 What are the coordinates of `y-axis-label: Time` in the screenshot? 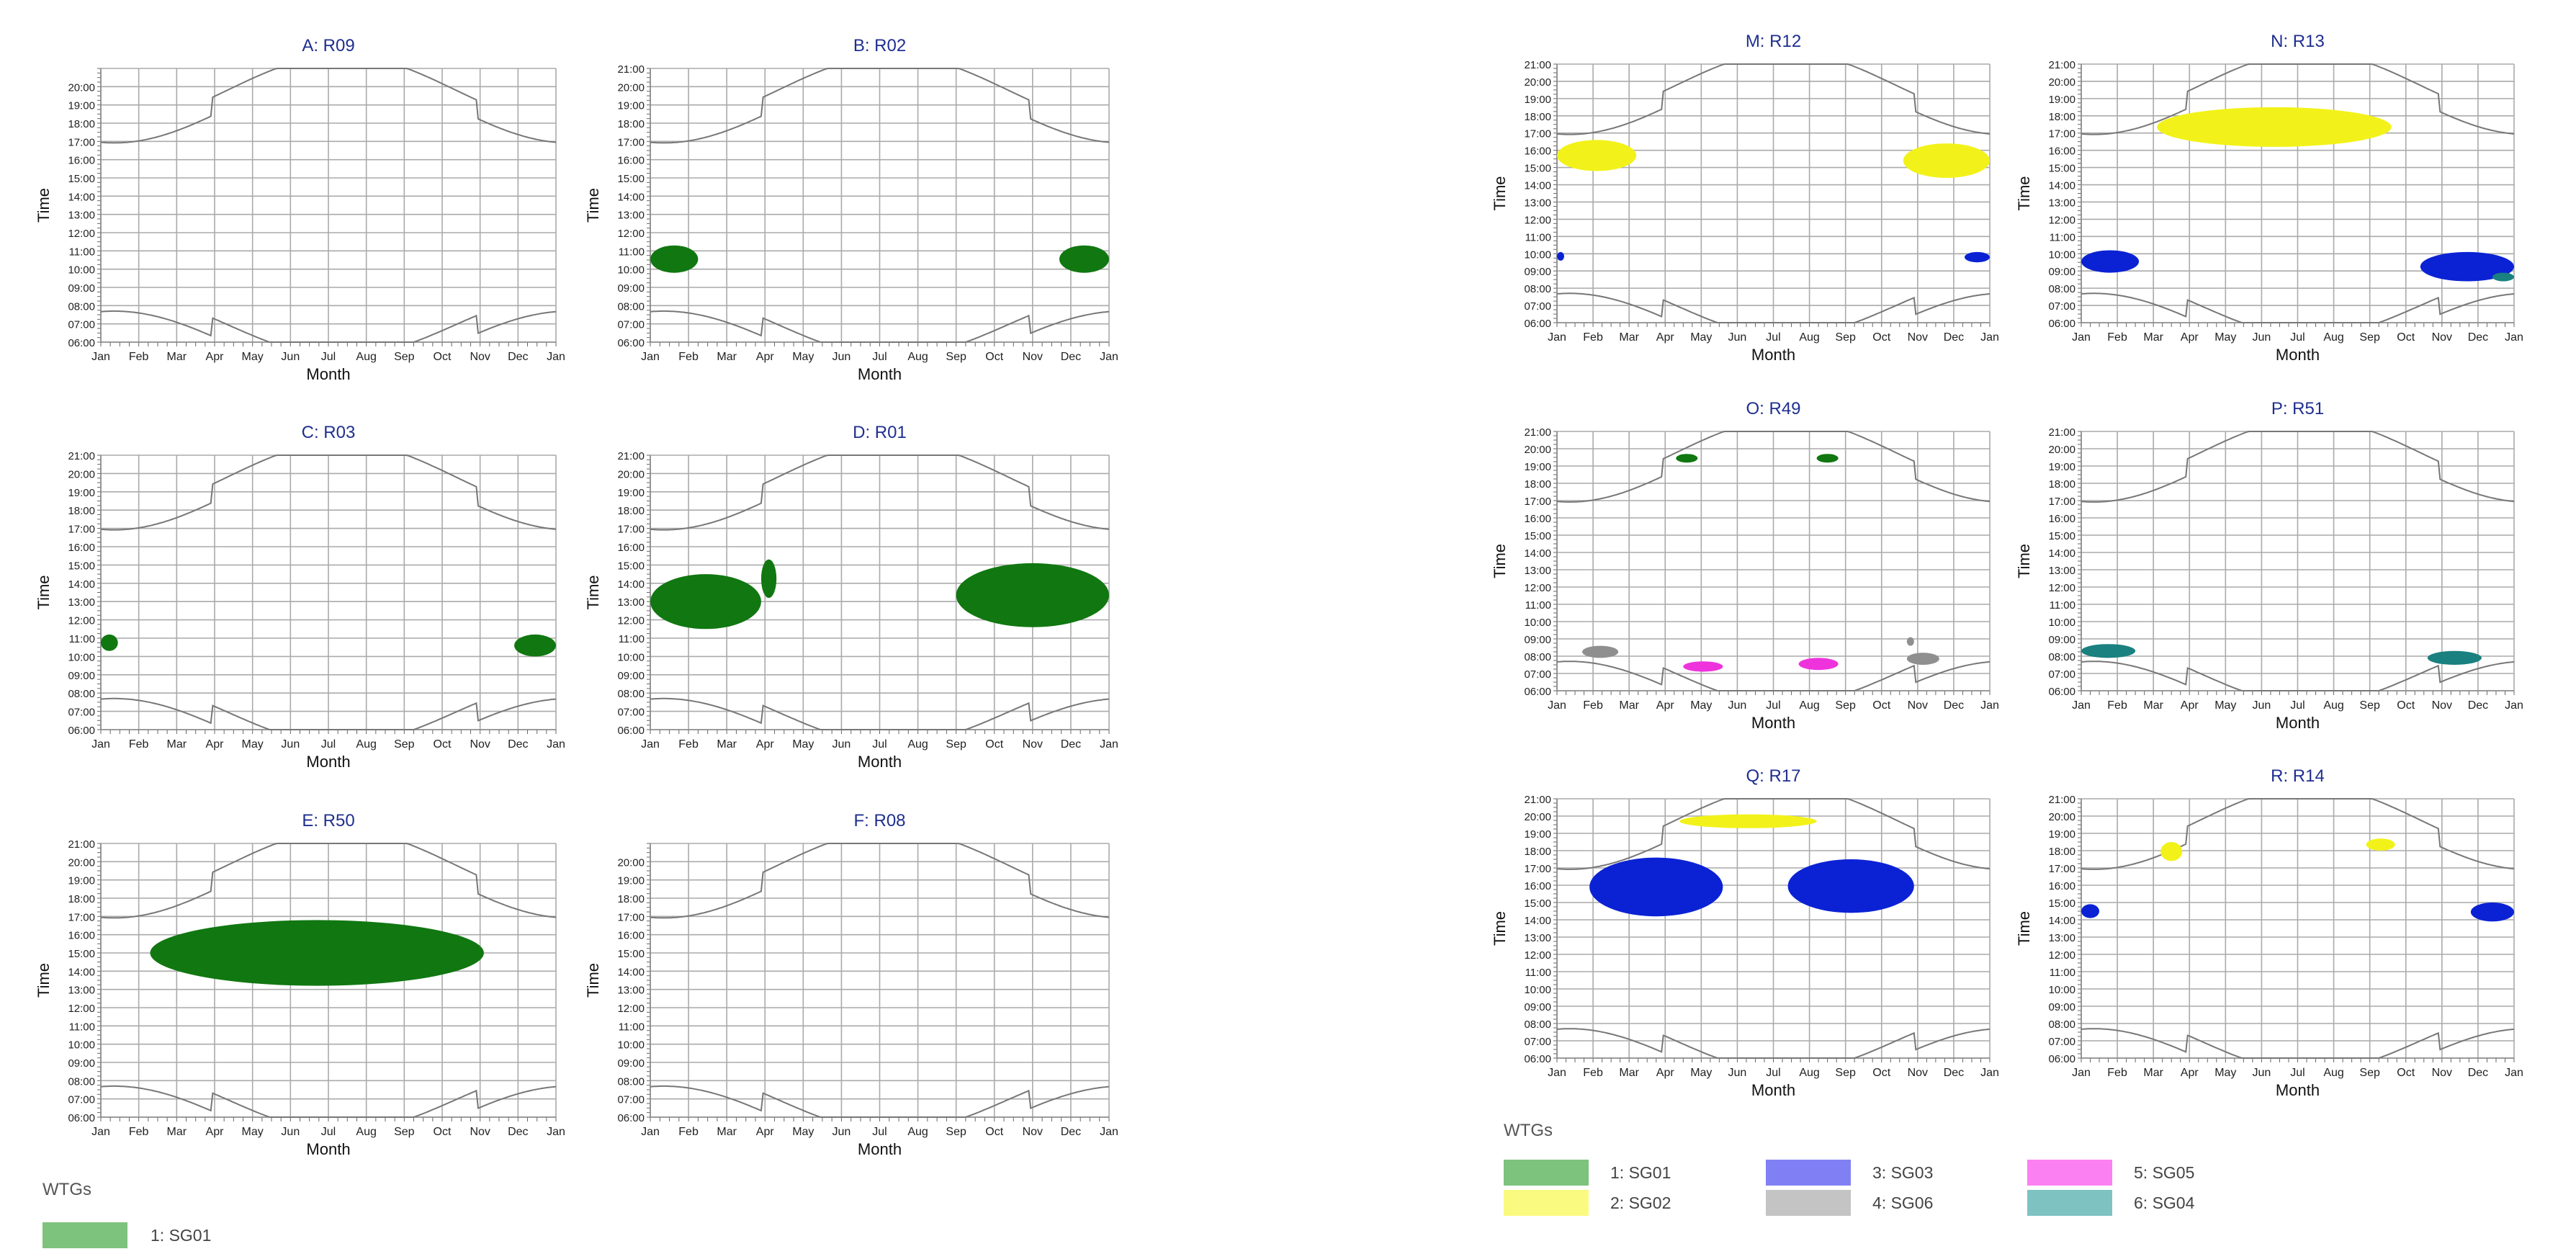 It's located at (44, 980).